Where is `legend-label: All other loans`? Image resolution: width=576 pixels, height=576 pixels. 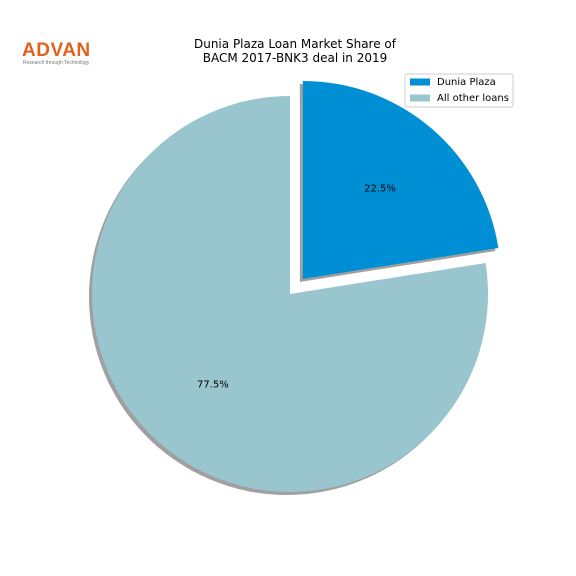 legend-label: All other loans is located at coordinates (473, 98).